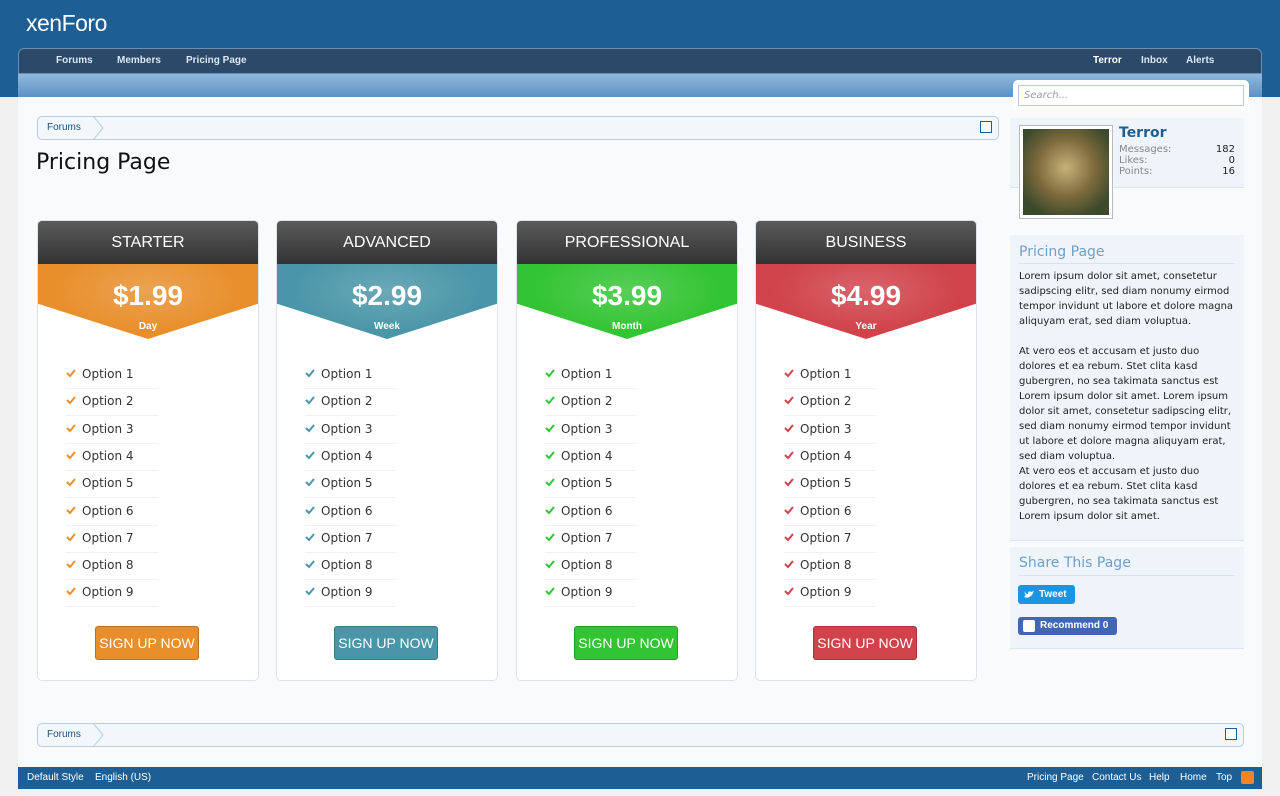 This screenshot has height=796, width=1280. What do you see at coordinates (123, 777) in the screenshot?
I see `footer-link: English (US)` at bounding box center [123, 777].